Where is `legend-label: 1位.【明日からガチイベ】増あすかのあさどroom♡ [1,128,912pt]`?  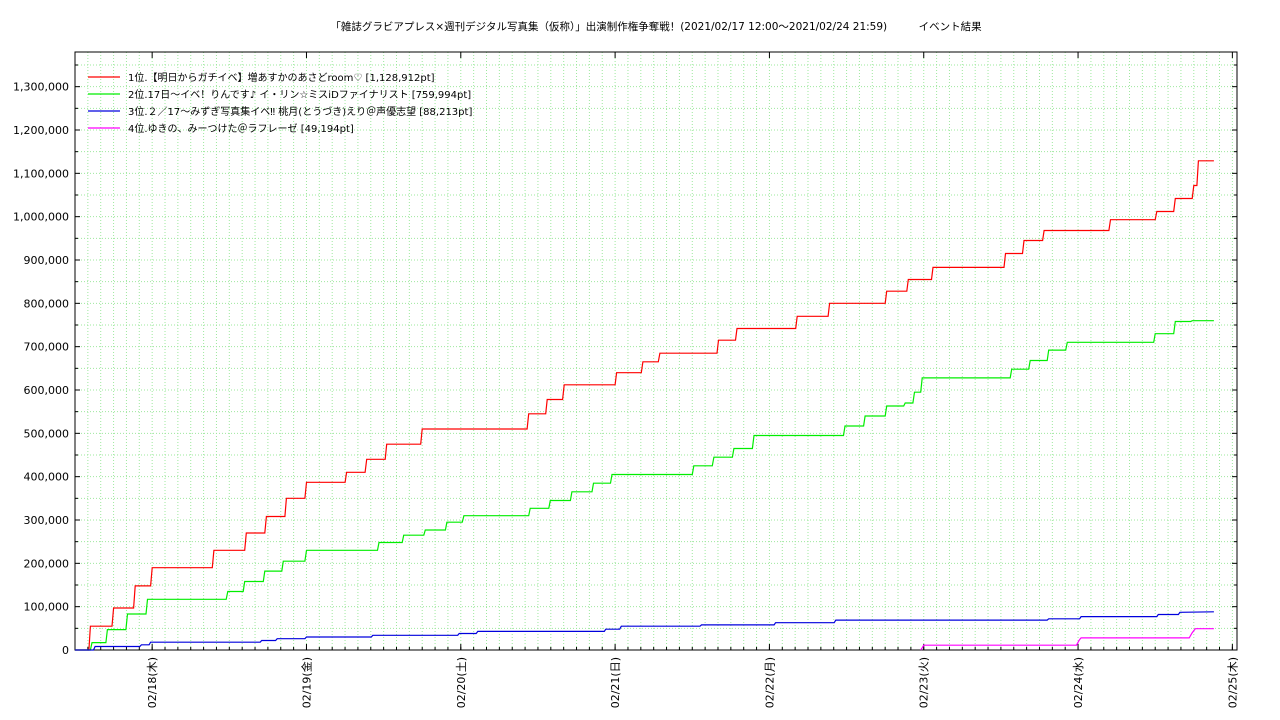 legend-label: 1位.【明日からガチイベ】増あすかのあさどroom♡ [1,128,912pt] is located at coordinates (281, 77).